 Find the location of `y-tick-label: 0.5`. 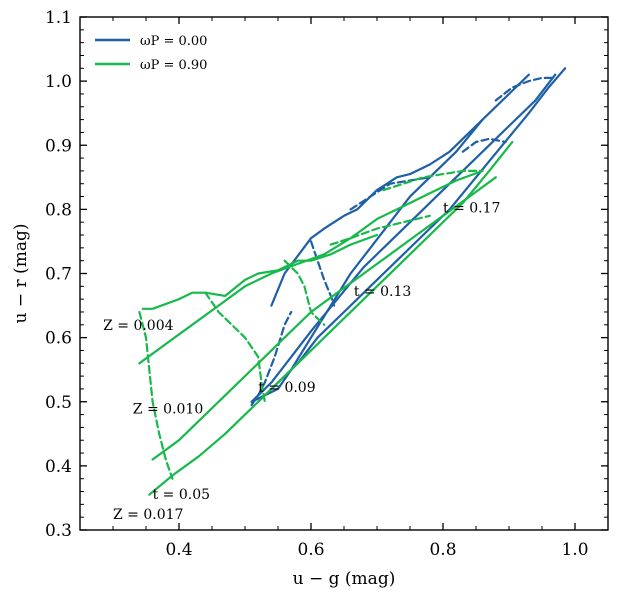

y-tick-label: 0.5 is located at coordinates (58, 403).